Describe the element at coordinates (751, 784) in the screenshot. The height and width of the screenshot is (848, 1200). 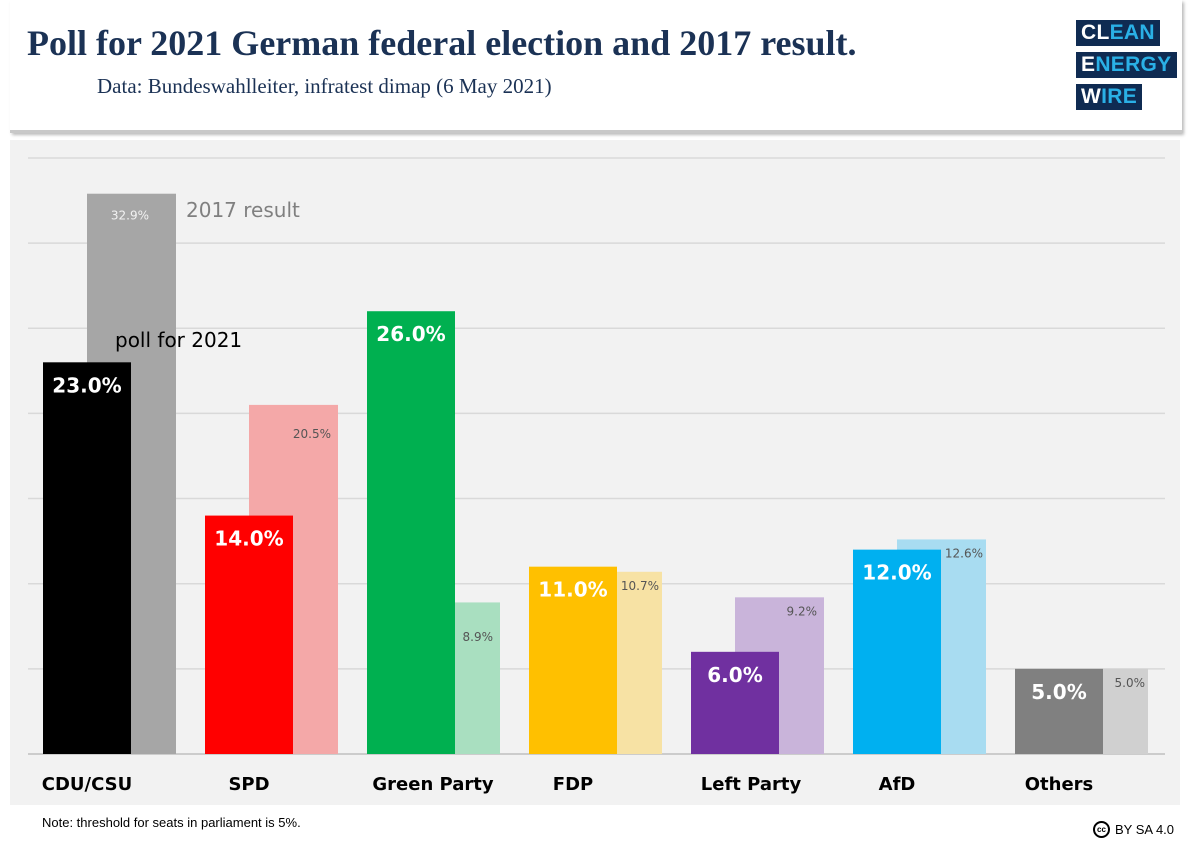
I see `x-tick-label: Left Party` at that location.